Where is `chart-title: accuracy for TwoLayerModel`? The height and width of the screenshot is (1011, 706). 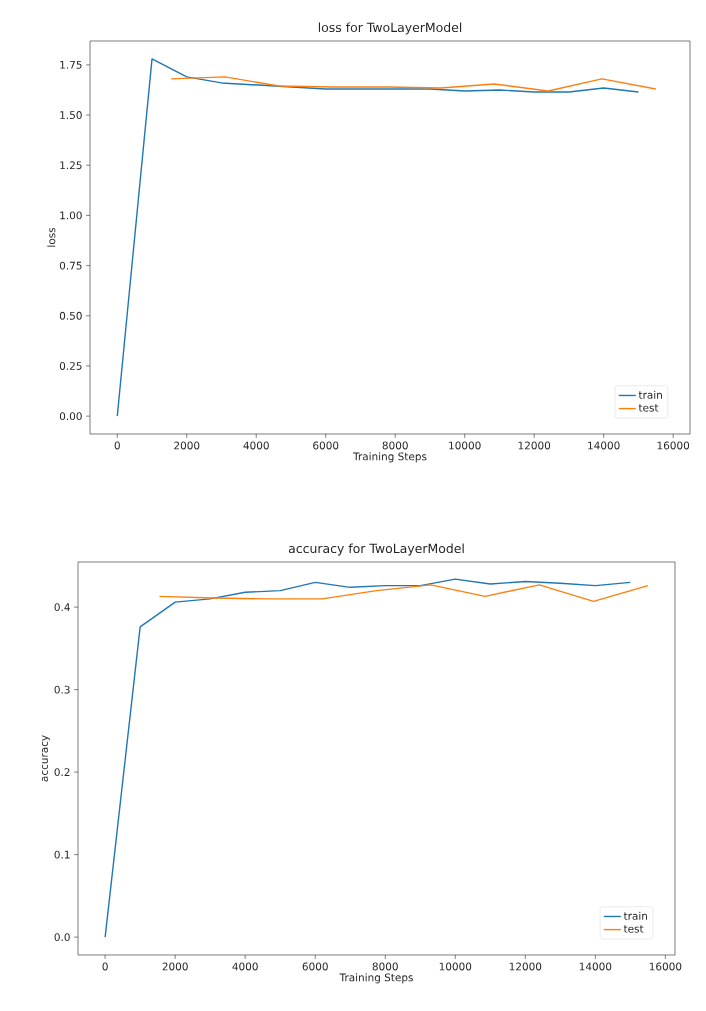 chart-title: accuracy for TwoLayerModel is located at coordinates (376, 549).